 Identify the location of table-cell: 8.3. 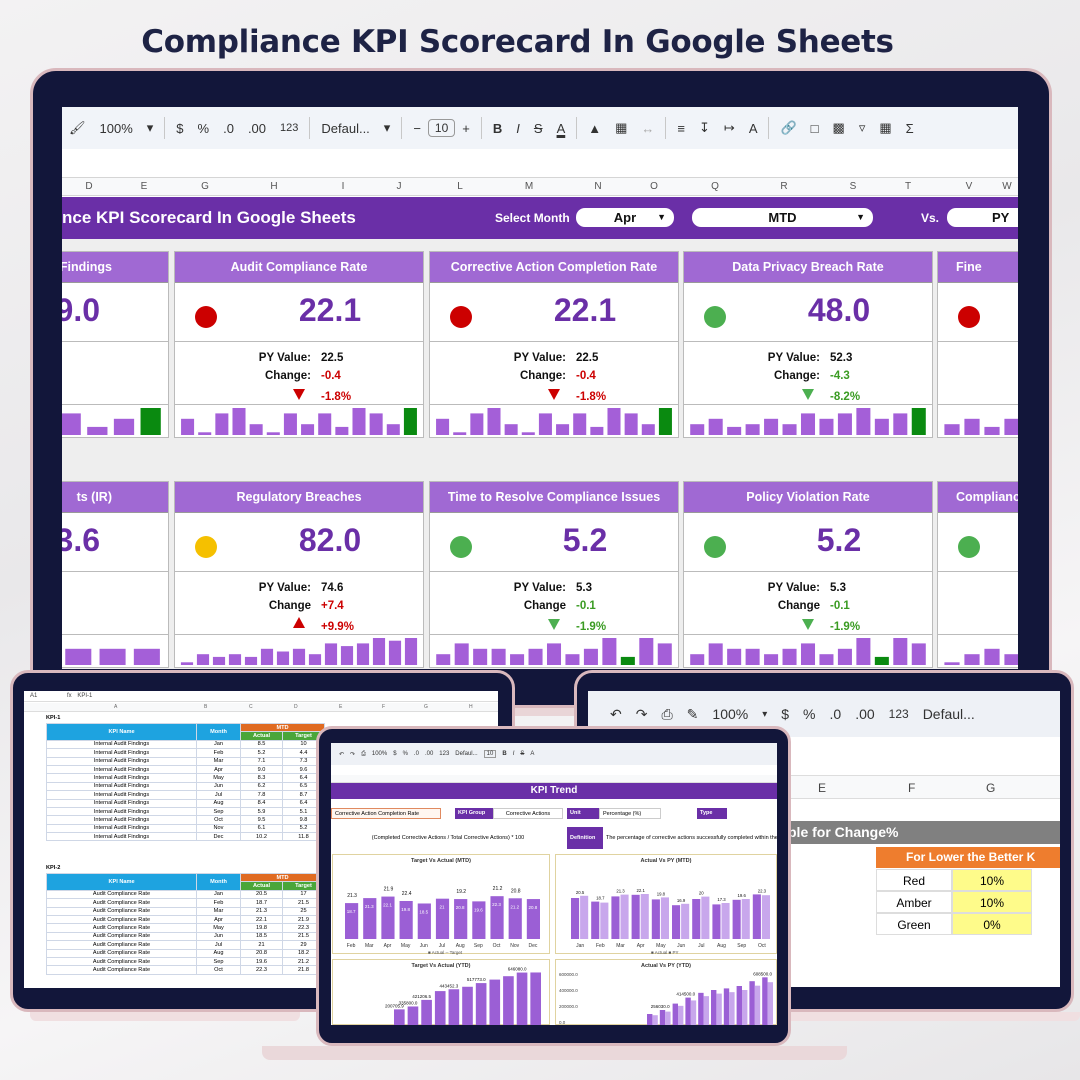
(261, 778).